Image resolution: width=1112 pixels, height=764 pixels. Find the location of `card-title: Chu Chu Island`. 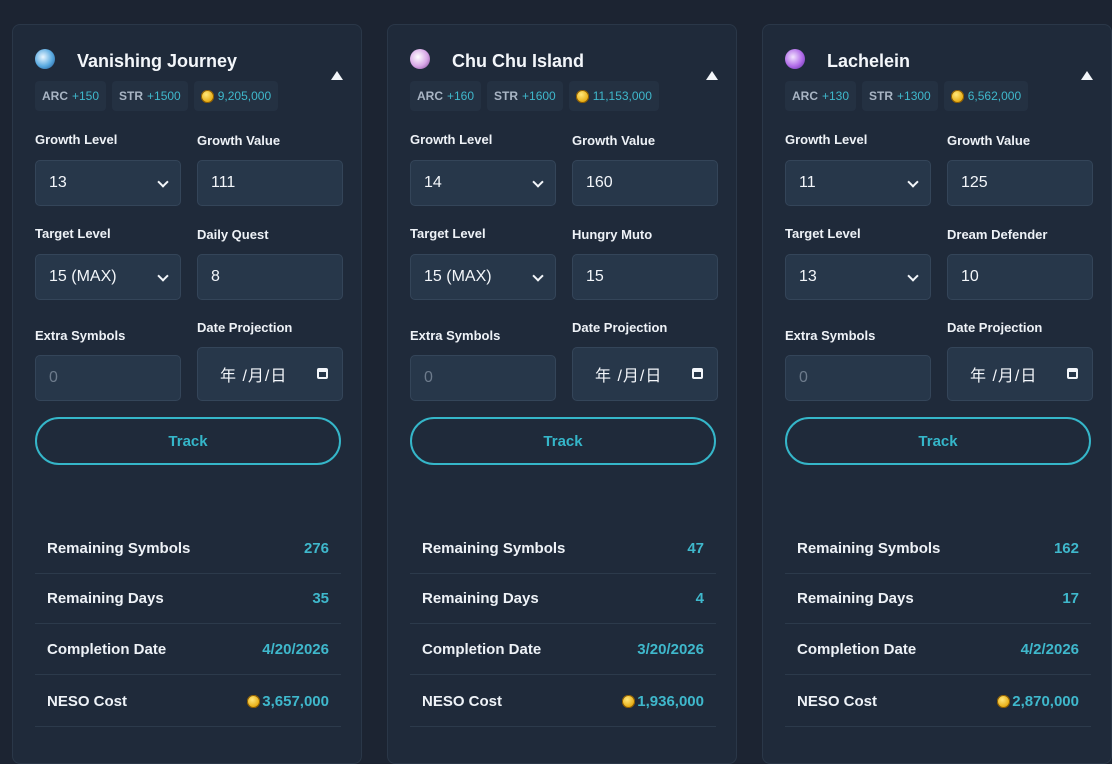

card-title: Chu Chu Island is located at coordinates (518, 61).